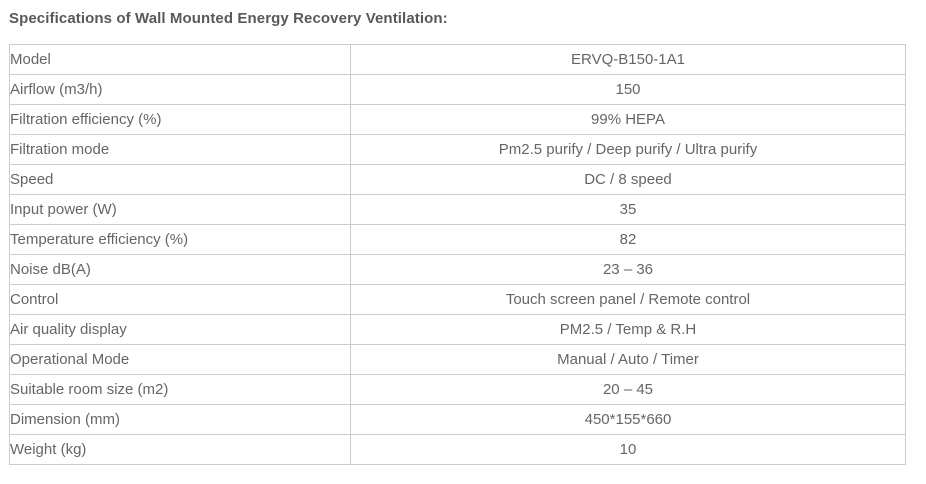 Image resolution: width=926 pixels, height=484 pixels. I want to click on spec-value: ERVQ-B150-1A1, so click(628, 59).